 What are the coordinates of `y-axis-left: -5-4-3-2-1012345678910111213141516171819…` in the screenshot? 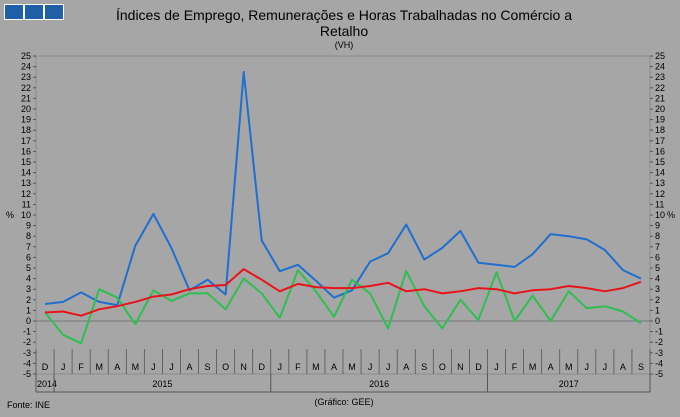 It's located at (28, 215).